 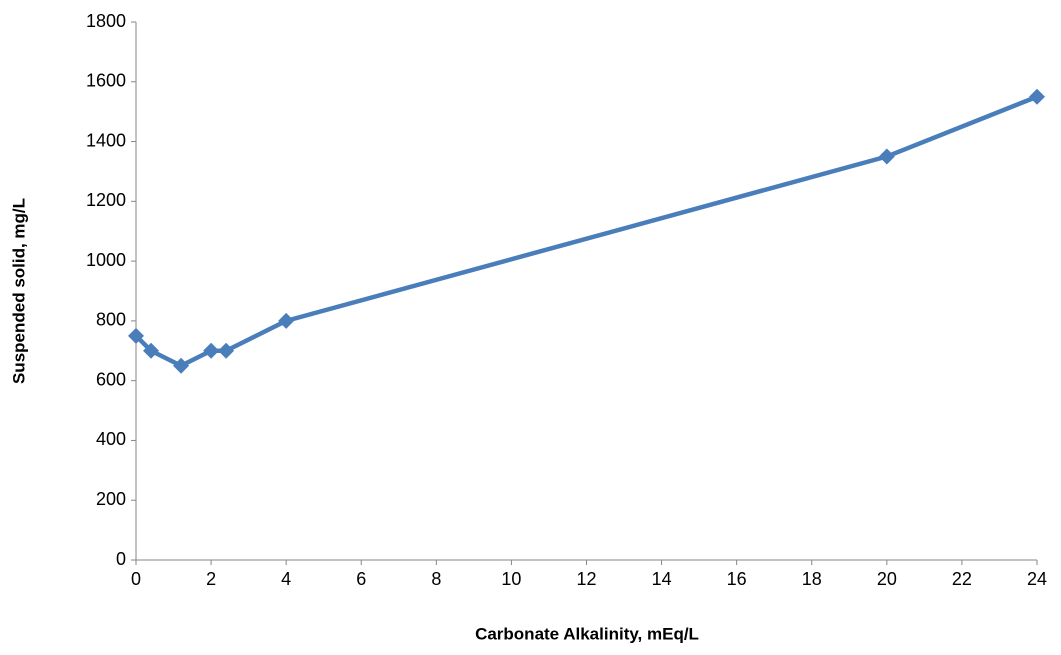 I want to click on x-tick-label: 24, so click(x=1037, y=579).